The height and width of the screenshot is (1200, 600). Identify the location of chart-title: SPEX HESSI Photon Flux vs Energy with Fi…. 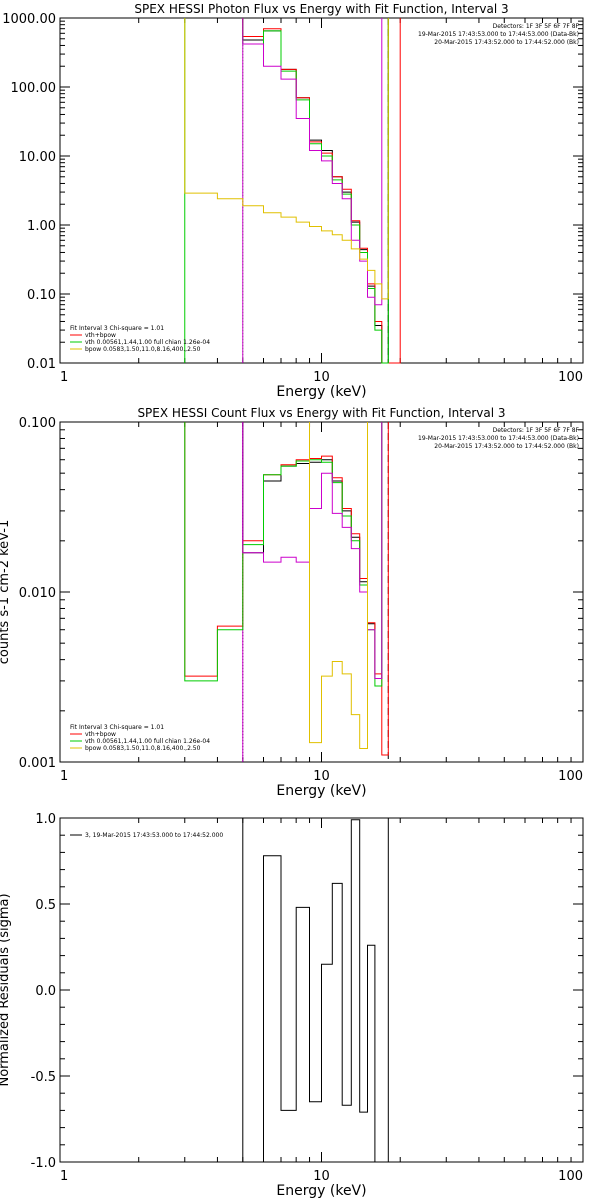
(321, 9).